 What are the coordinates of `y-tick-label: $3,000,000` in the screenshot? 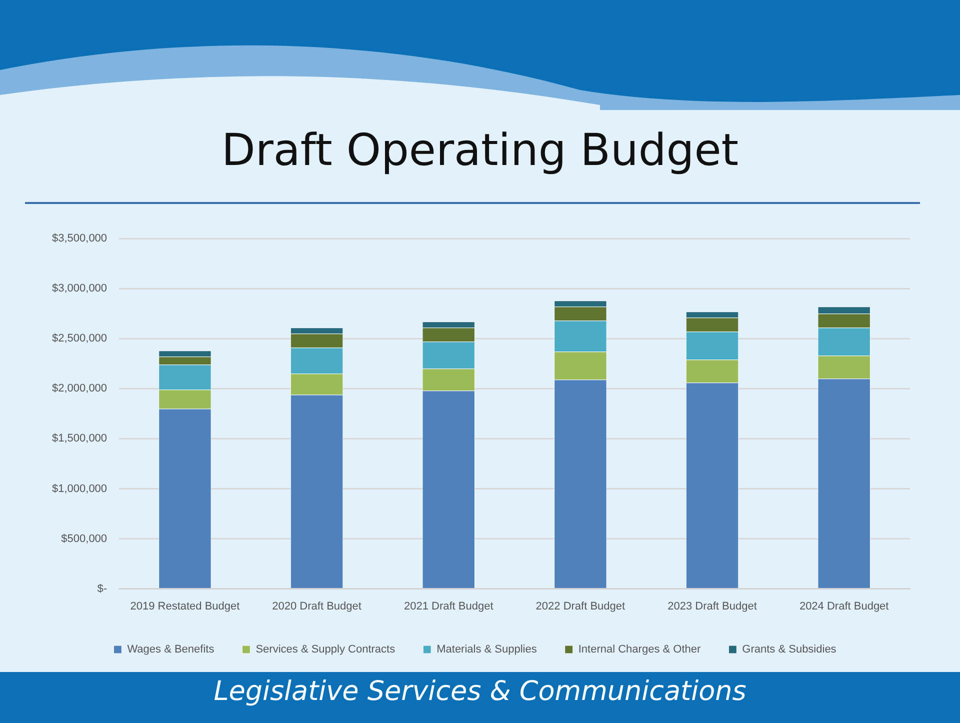 It's located at (80, 288).